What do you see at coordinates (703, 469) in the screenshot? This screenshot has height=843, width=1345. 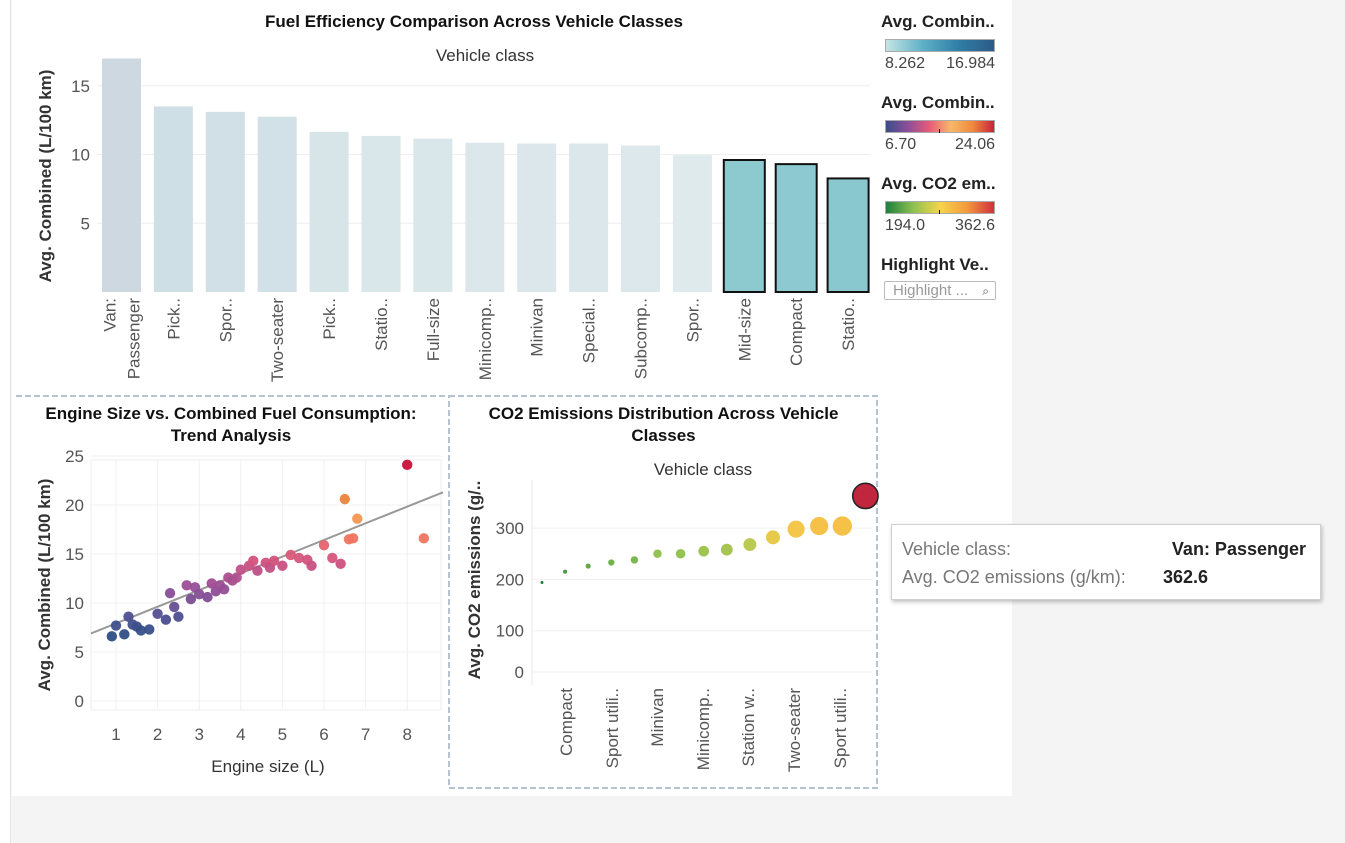 I see `bubble-chart-header: Vehicle class` at bounding box center [703, 469].